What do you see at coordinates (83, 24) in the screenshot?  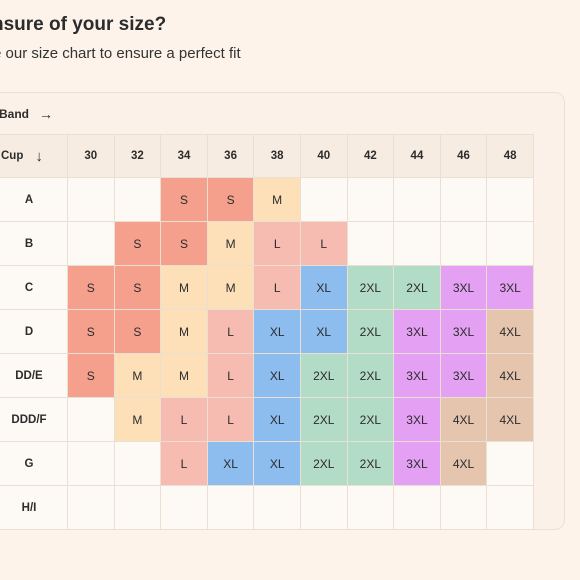 I see `page-title: nsure of your size?` at bounding box center [83, 24].